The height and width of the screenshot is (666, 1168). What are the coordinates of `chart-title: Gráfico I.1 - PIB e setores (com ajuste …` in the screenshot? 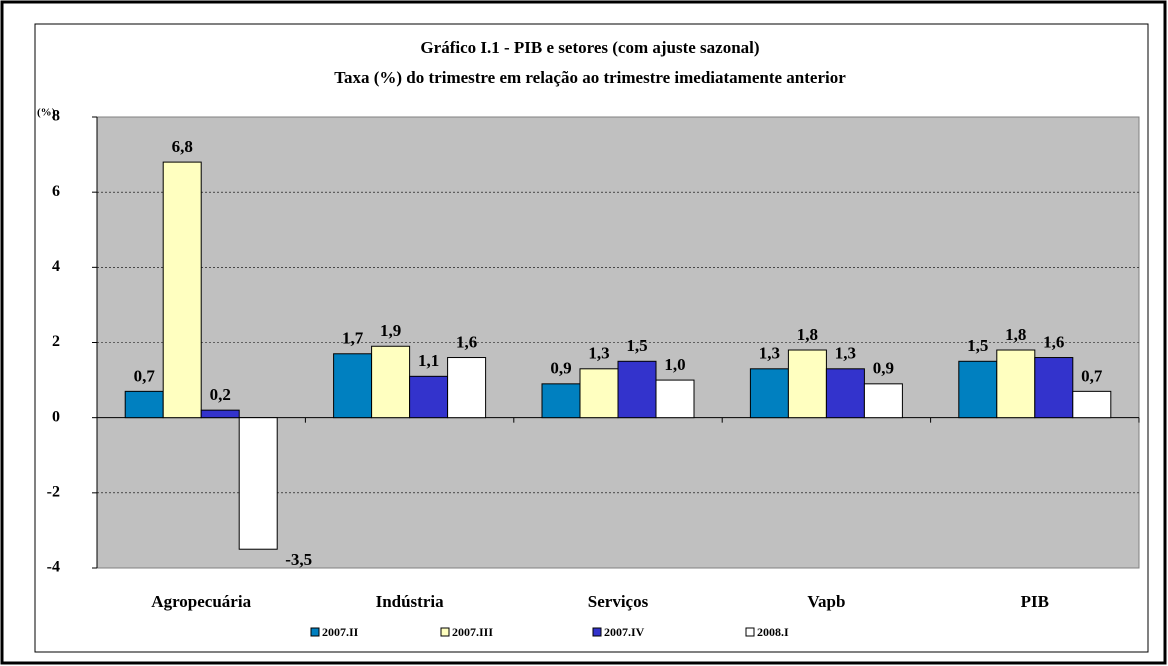 It's located at (589, 47).